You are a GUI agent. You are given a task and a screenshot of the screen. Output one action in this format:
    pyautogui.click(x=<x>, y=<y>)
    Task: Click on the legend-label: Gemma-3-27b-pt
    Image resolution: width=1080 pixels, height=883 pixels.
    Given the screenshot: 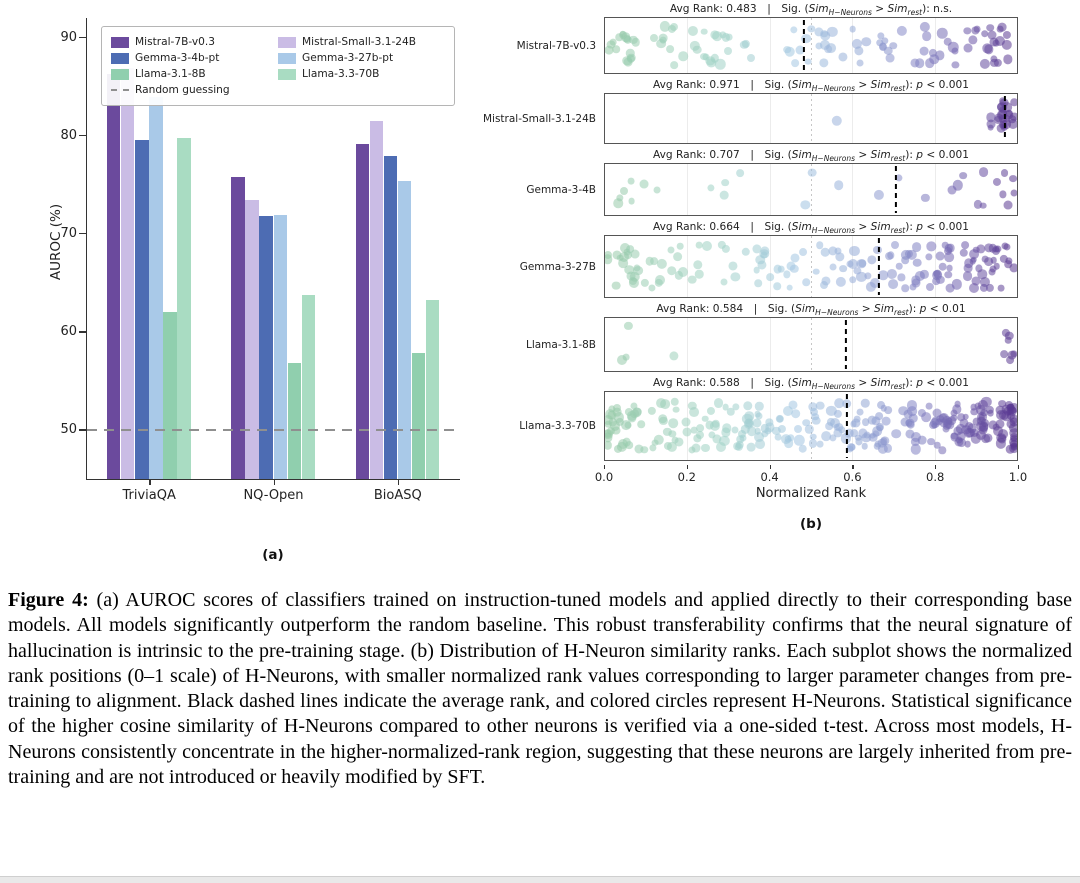 What is the action you would take?
    pyautogui.click(x=348, y=58)
    